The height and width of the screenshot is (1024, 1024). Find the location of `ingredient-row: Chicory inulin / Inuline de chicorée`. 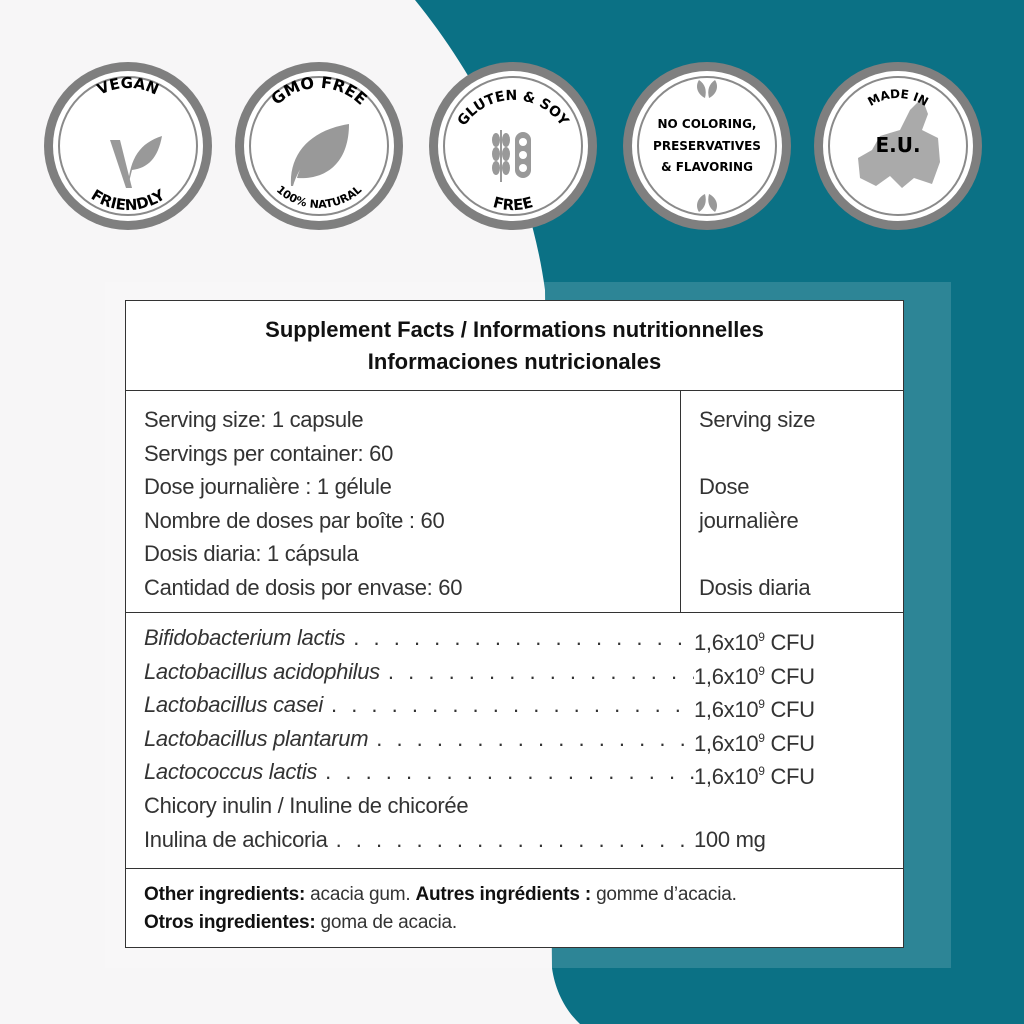

ingredient-row: Chicory inulin / Inuline de chicorée is located at coordinates (484, 806).